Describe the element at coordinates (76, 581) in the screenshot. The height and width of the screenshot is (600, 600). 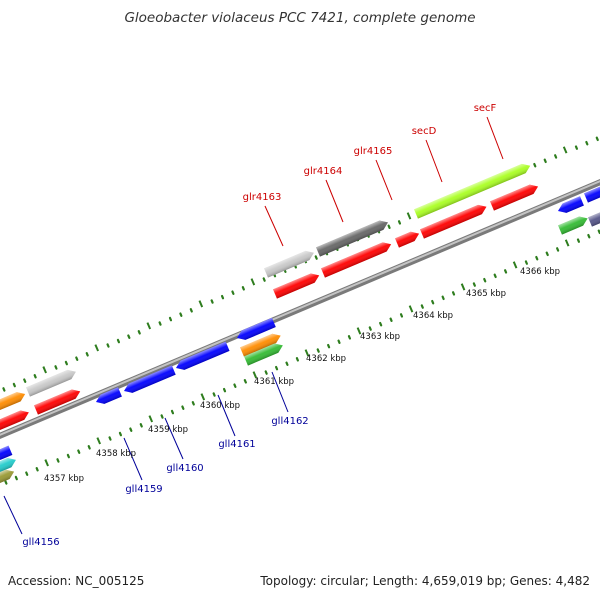
I see `accession-text: Accession: NC_005125` at that location.